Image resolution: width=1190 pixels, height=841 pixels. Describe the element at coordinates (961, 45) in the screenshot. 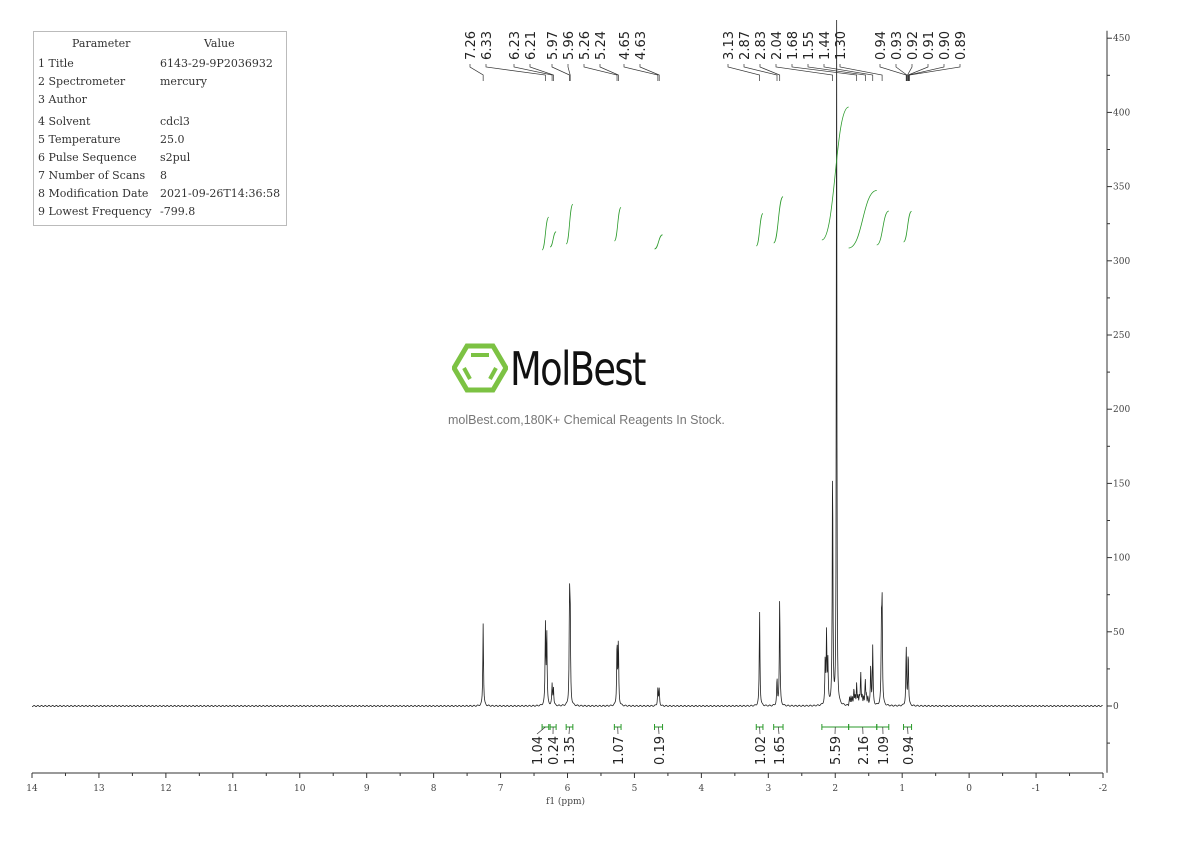

I see `peak-label: 0.89` at that location.